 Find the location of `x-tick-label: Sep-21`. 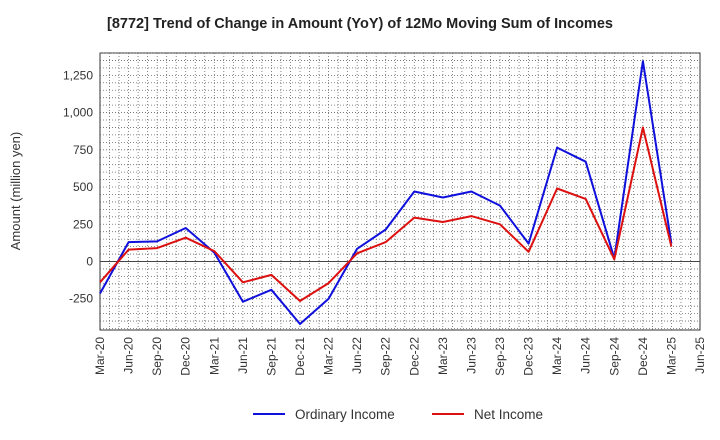

x-tick-label: Sep-21 is located at coordinates (271, 356).